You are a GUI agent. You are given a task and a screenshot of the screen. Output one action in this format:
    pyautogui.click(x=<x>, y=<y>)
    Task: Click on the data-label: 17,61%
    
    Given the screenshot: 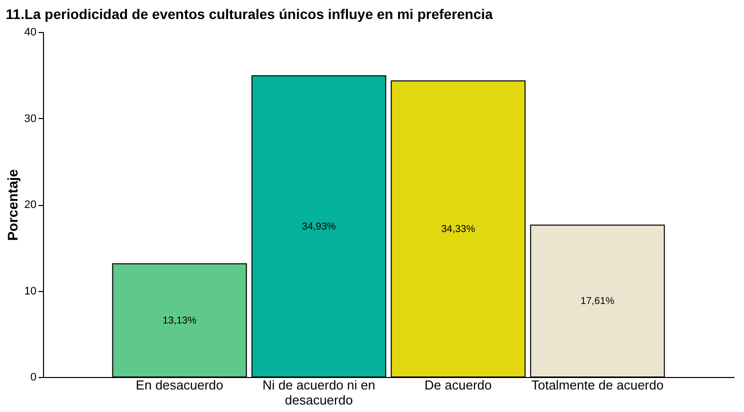 What is the action you would take?
    pyautogui.click(x=597, y=302)
    